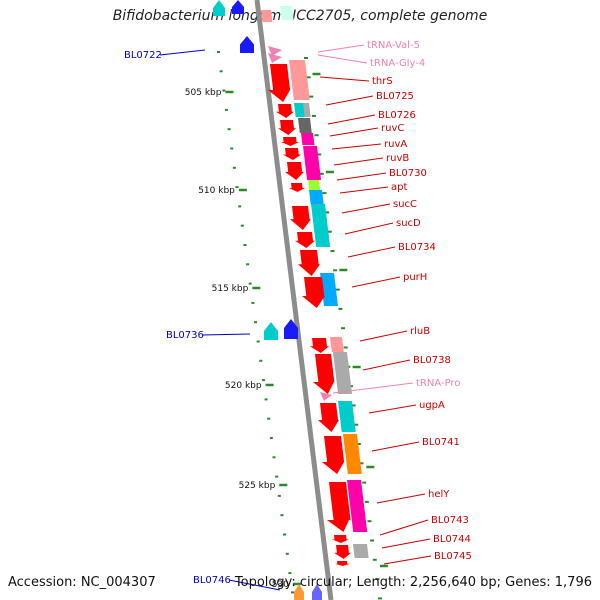 This screenshot has height=600, width=600. I want to click on feature-label: purH, so click(415, 277).